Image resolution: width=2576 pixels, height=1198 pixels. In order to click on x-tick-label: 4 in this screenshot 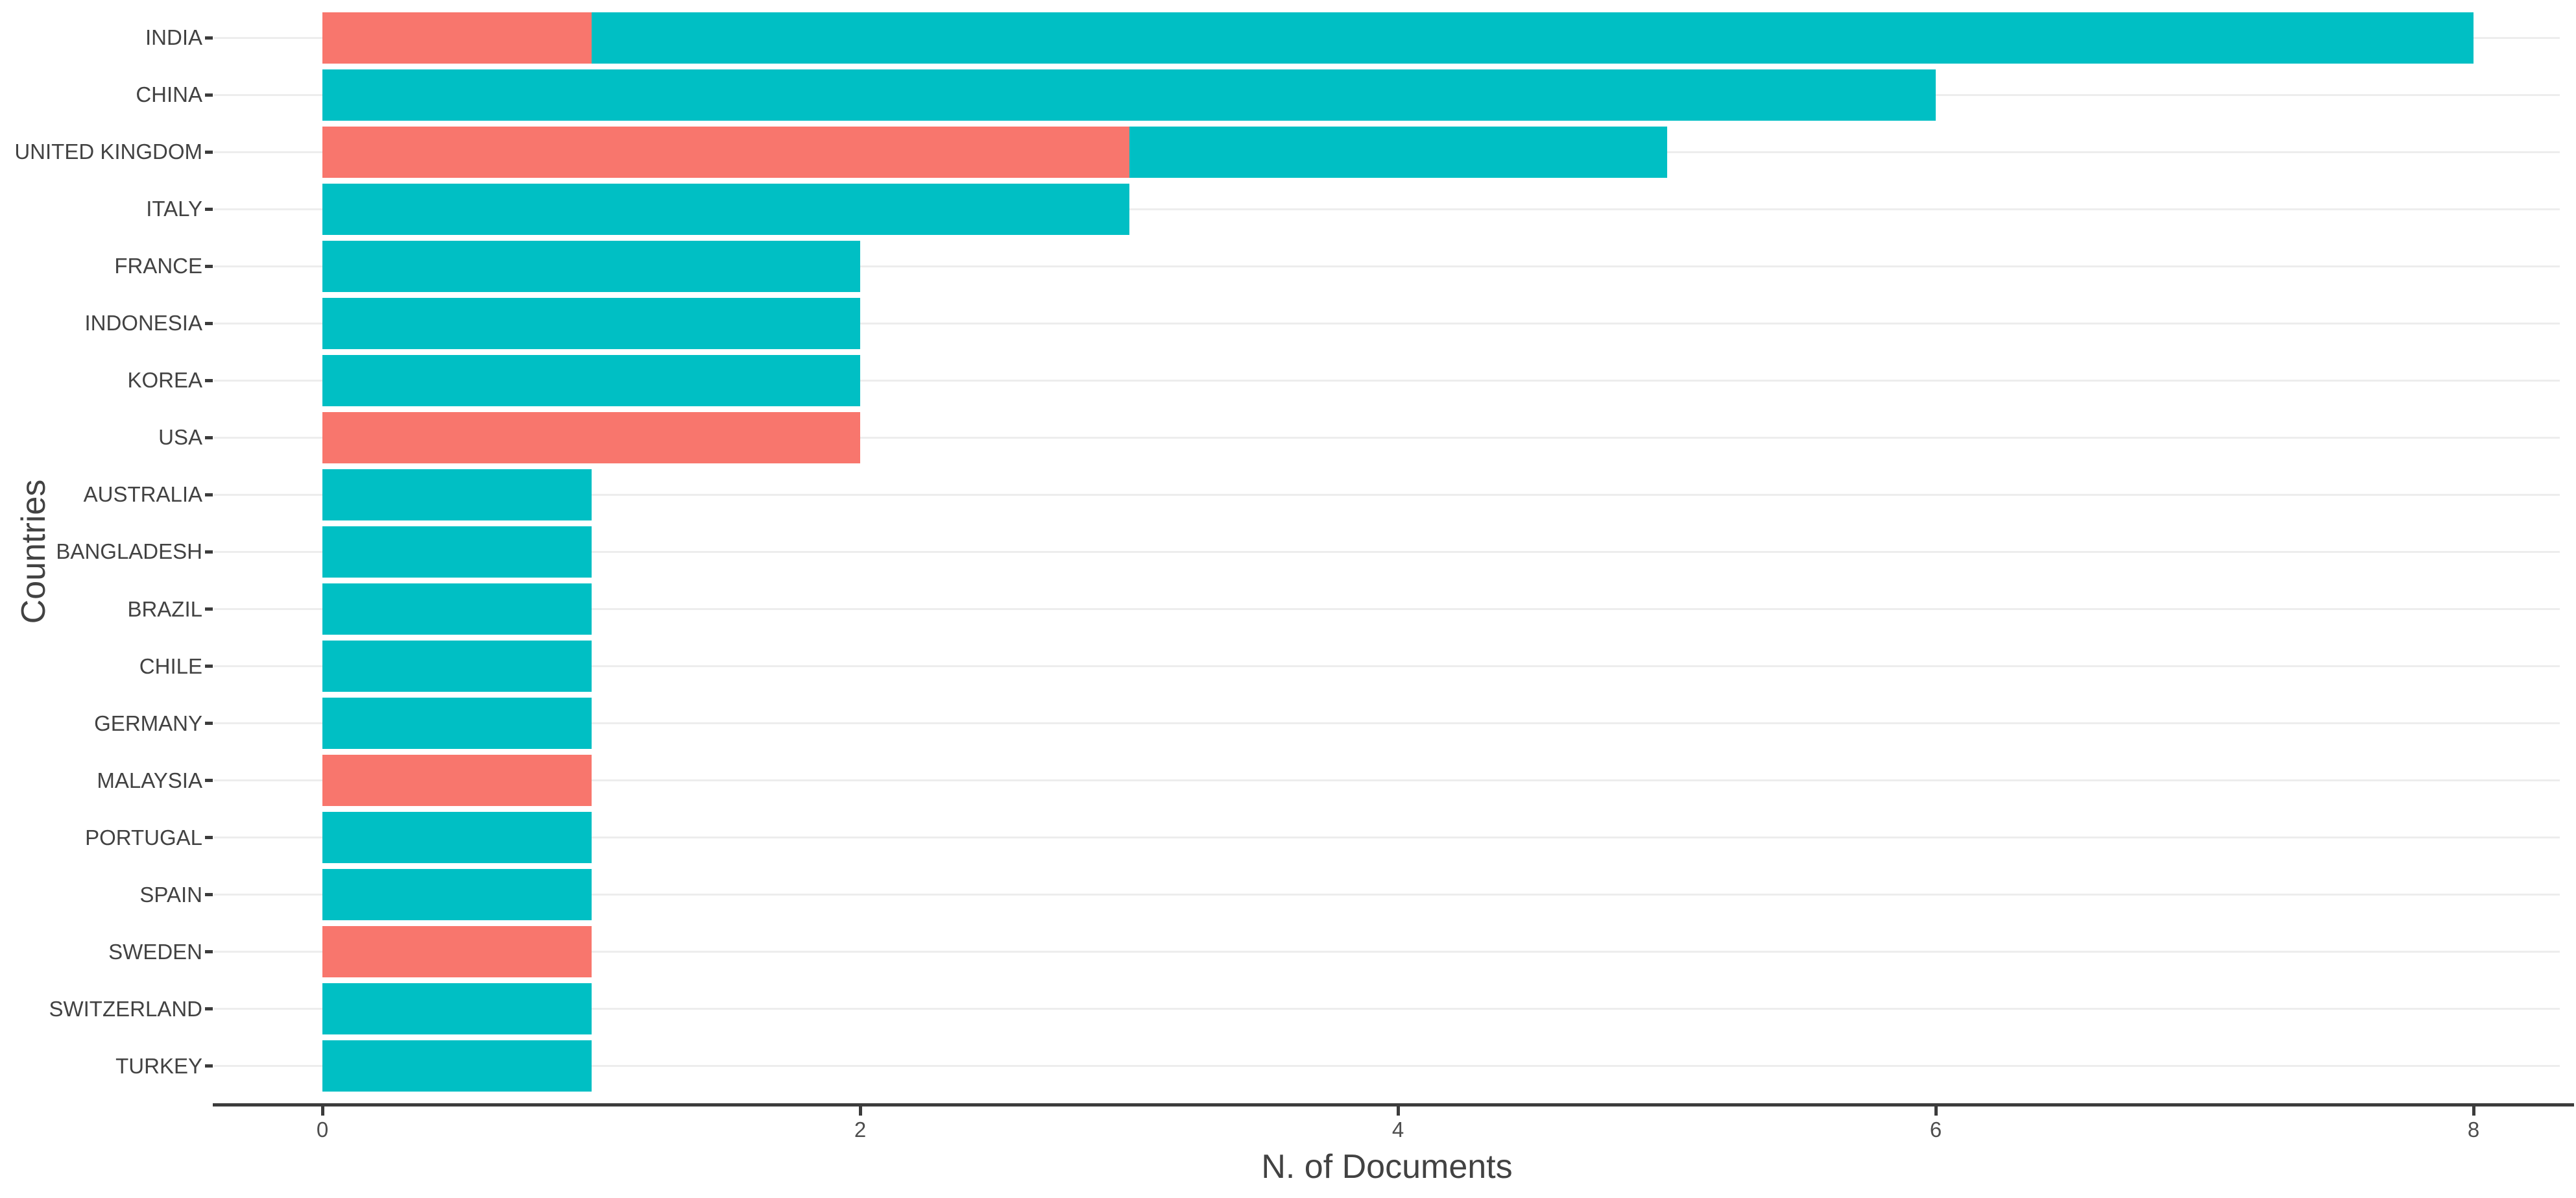, I will do `click(1397, 1130)`.